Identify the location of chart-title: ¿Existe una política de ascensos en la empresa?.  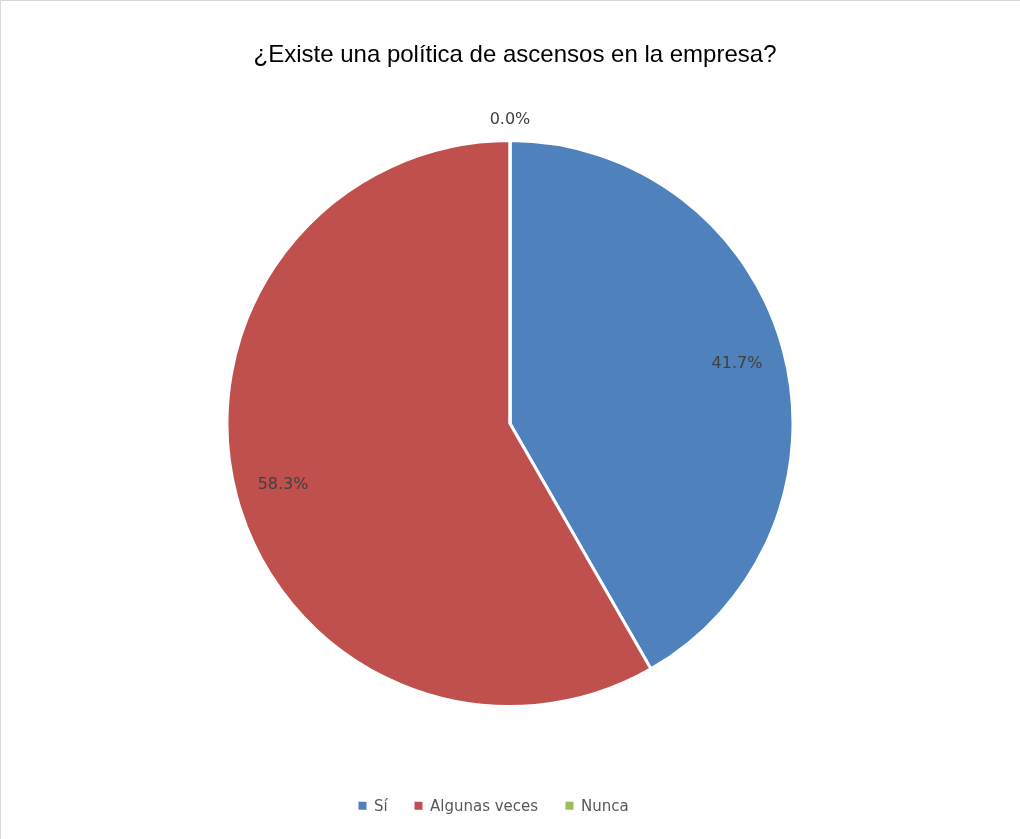
(515, 53).